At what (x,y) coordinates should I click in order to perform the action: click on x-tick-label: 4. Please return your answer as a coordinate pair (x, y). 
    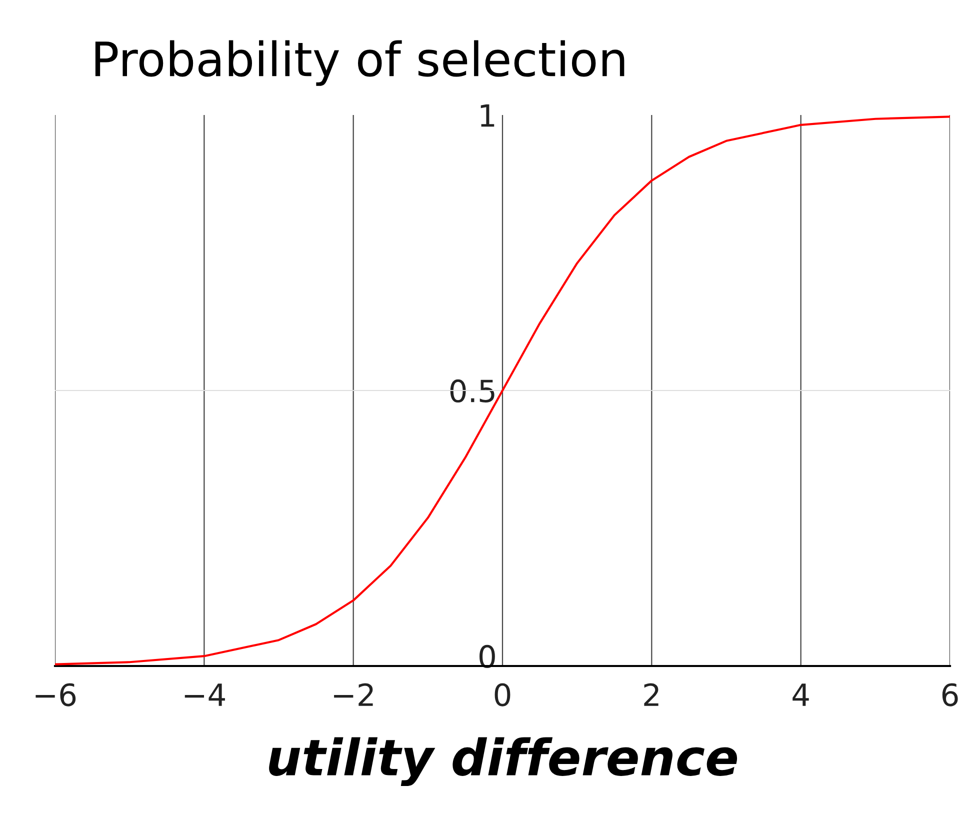
    Looking at the image, I should click on (800, 695).